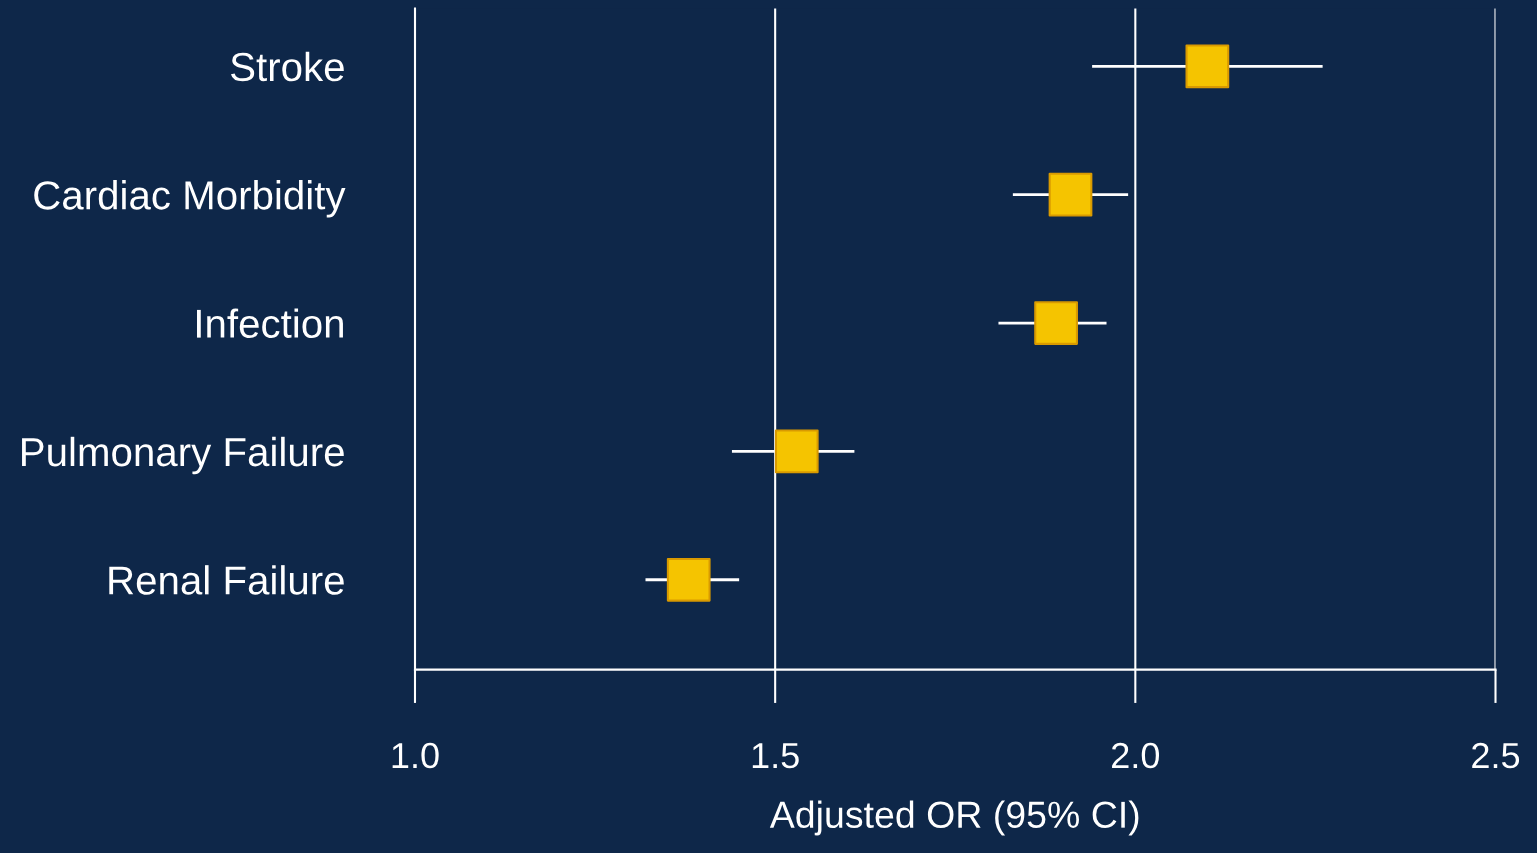 This screenshot has width=1537, height=853. What do you see at coordinates (1496, 755) in the screenshot?
I see `x-tick-label: 2.5` at bounding box center [1496, 755].